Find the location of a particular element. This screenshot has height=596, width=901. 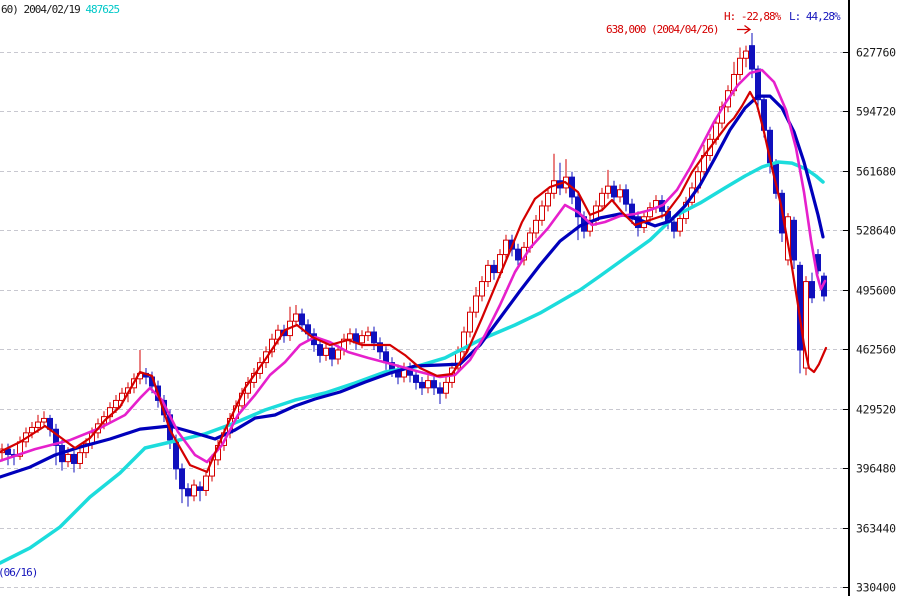

crosshair-date-label: 60) 2004/02/19 is located at coordinates (43, 9).